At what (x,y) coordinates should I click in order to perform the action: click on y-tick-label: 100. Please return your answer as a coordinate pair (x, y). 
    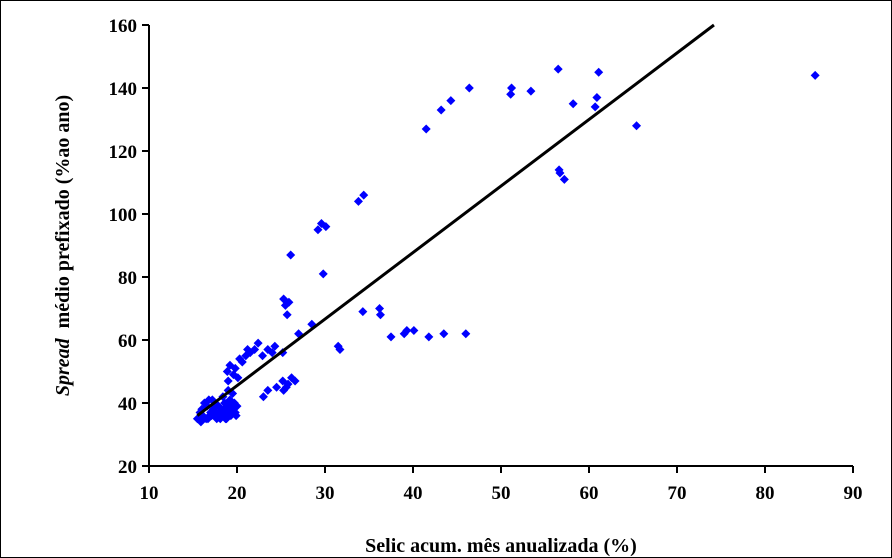
    Looking at the image, I should click on (123, 215).